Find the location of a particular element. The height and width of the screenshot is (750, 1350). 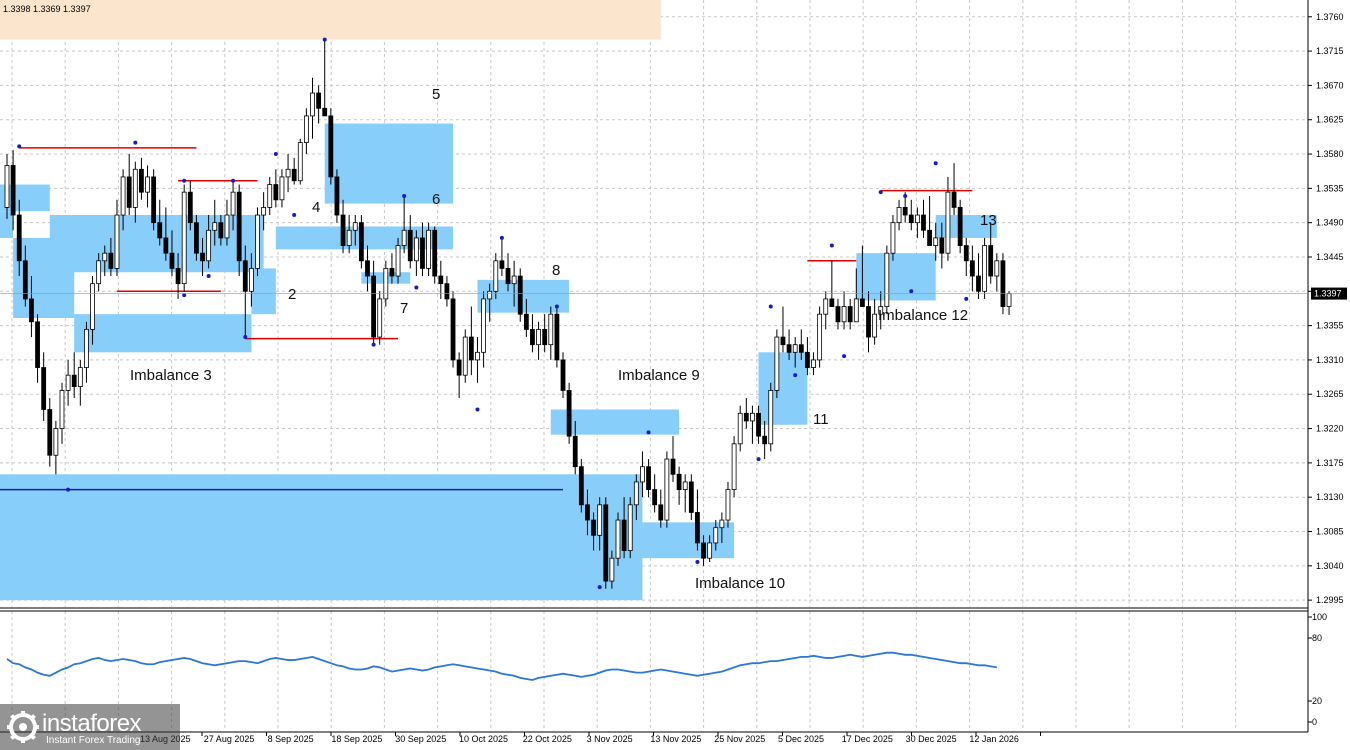

price-tick-label: 1.3355 is located at coordinates (1330, 326).